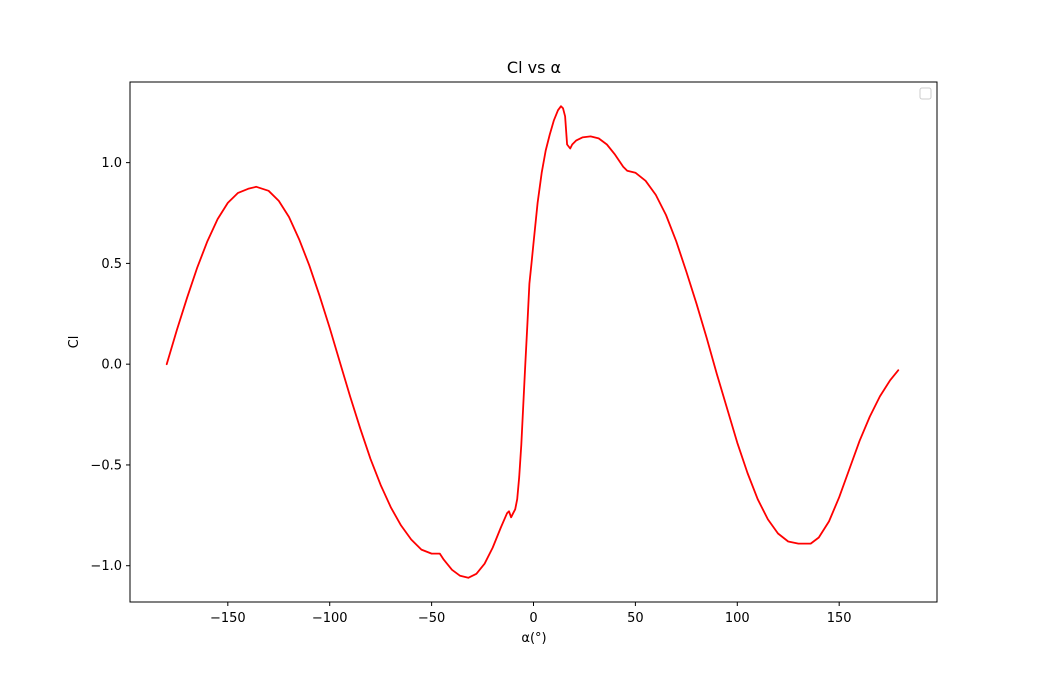  I want to click on y-axis: −1.0 −0.5 0.0 0.5 1.0, so click(110, 365).